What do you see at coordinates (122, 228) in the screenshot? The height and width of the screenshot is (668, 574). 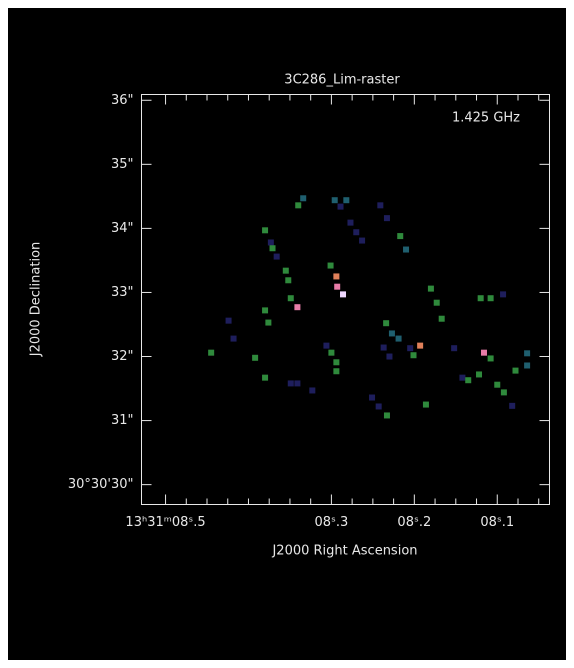 I see `y-tick-label: 34"` at bounding box center [122, 228].